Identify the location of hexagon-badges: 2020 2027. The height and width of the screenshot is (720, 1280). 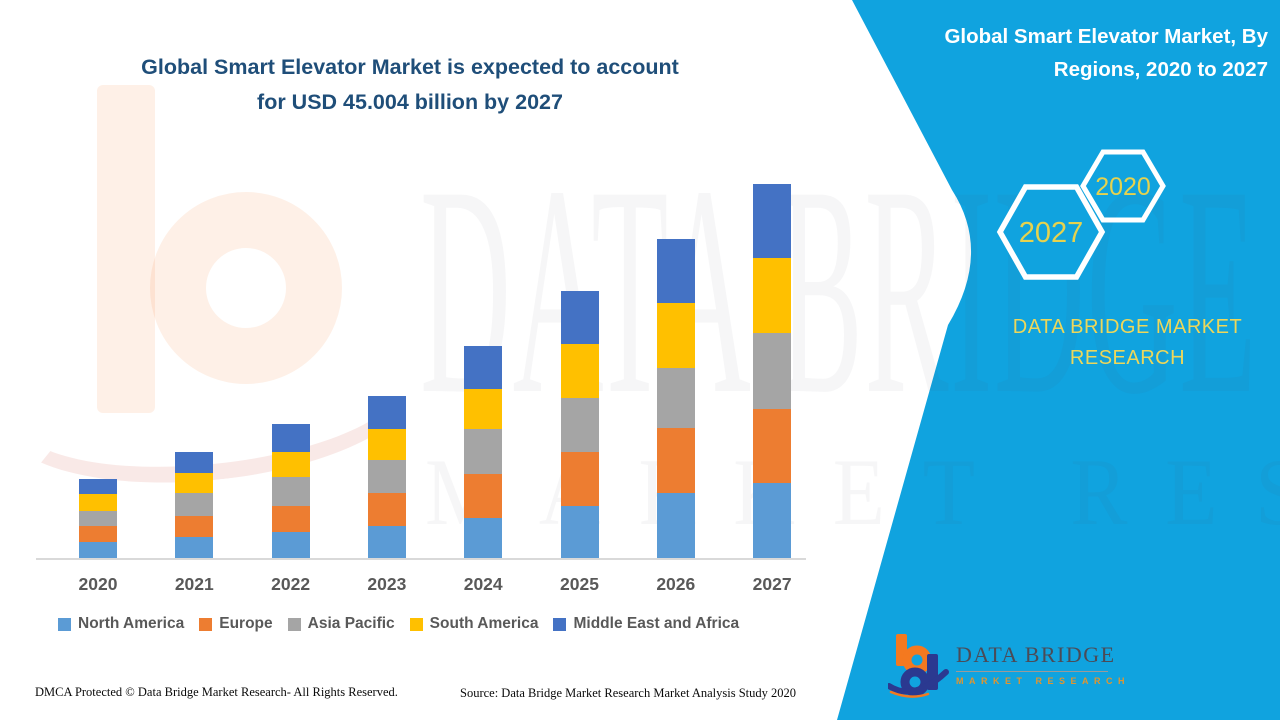
(1081, 214).